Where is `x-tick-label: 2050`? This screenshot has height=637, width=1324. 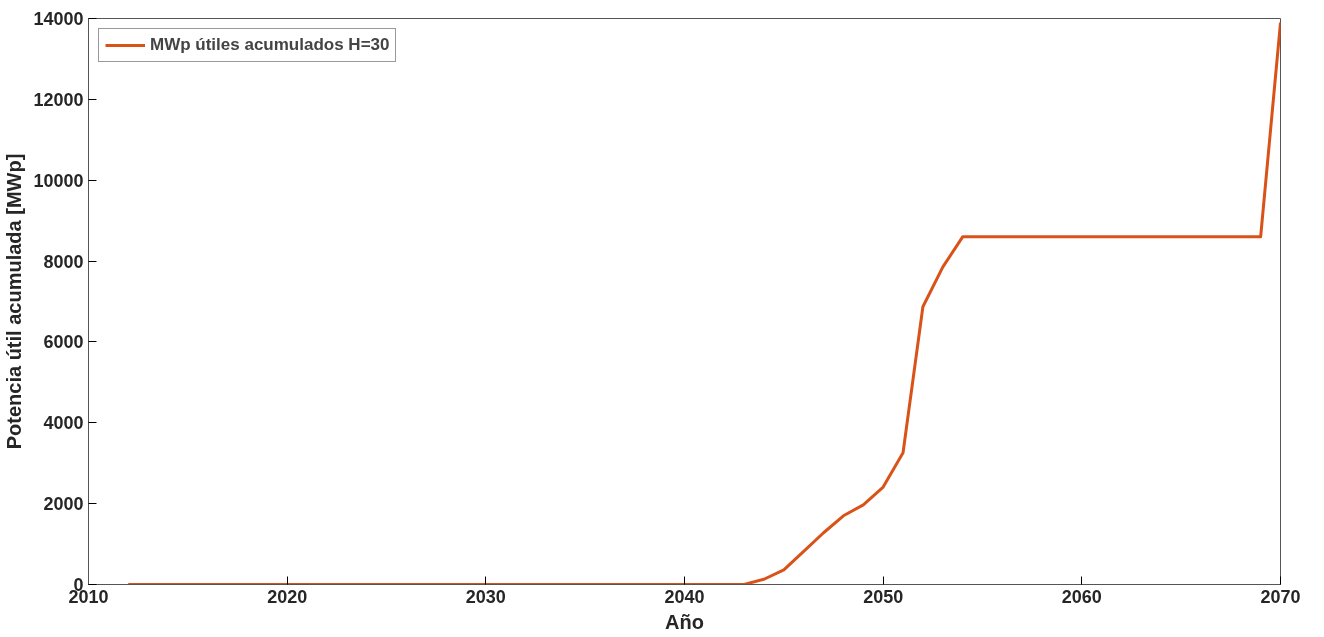
x-tick-label: 2050 is located at coordinates (883, 596).